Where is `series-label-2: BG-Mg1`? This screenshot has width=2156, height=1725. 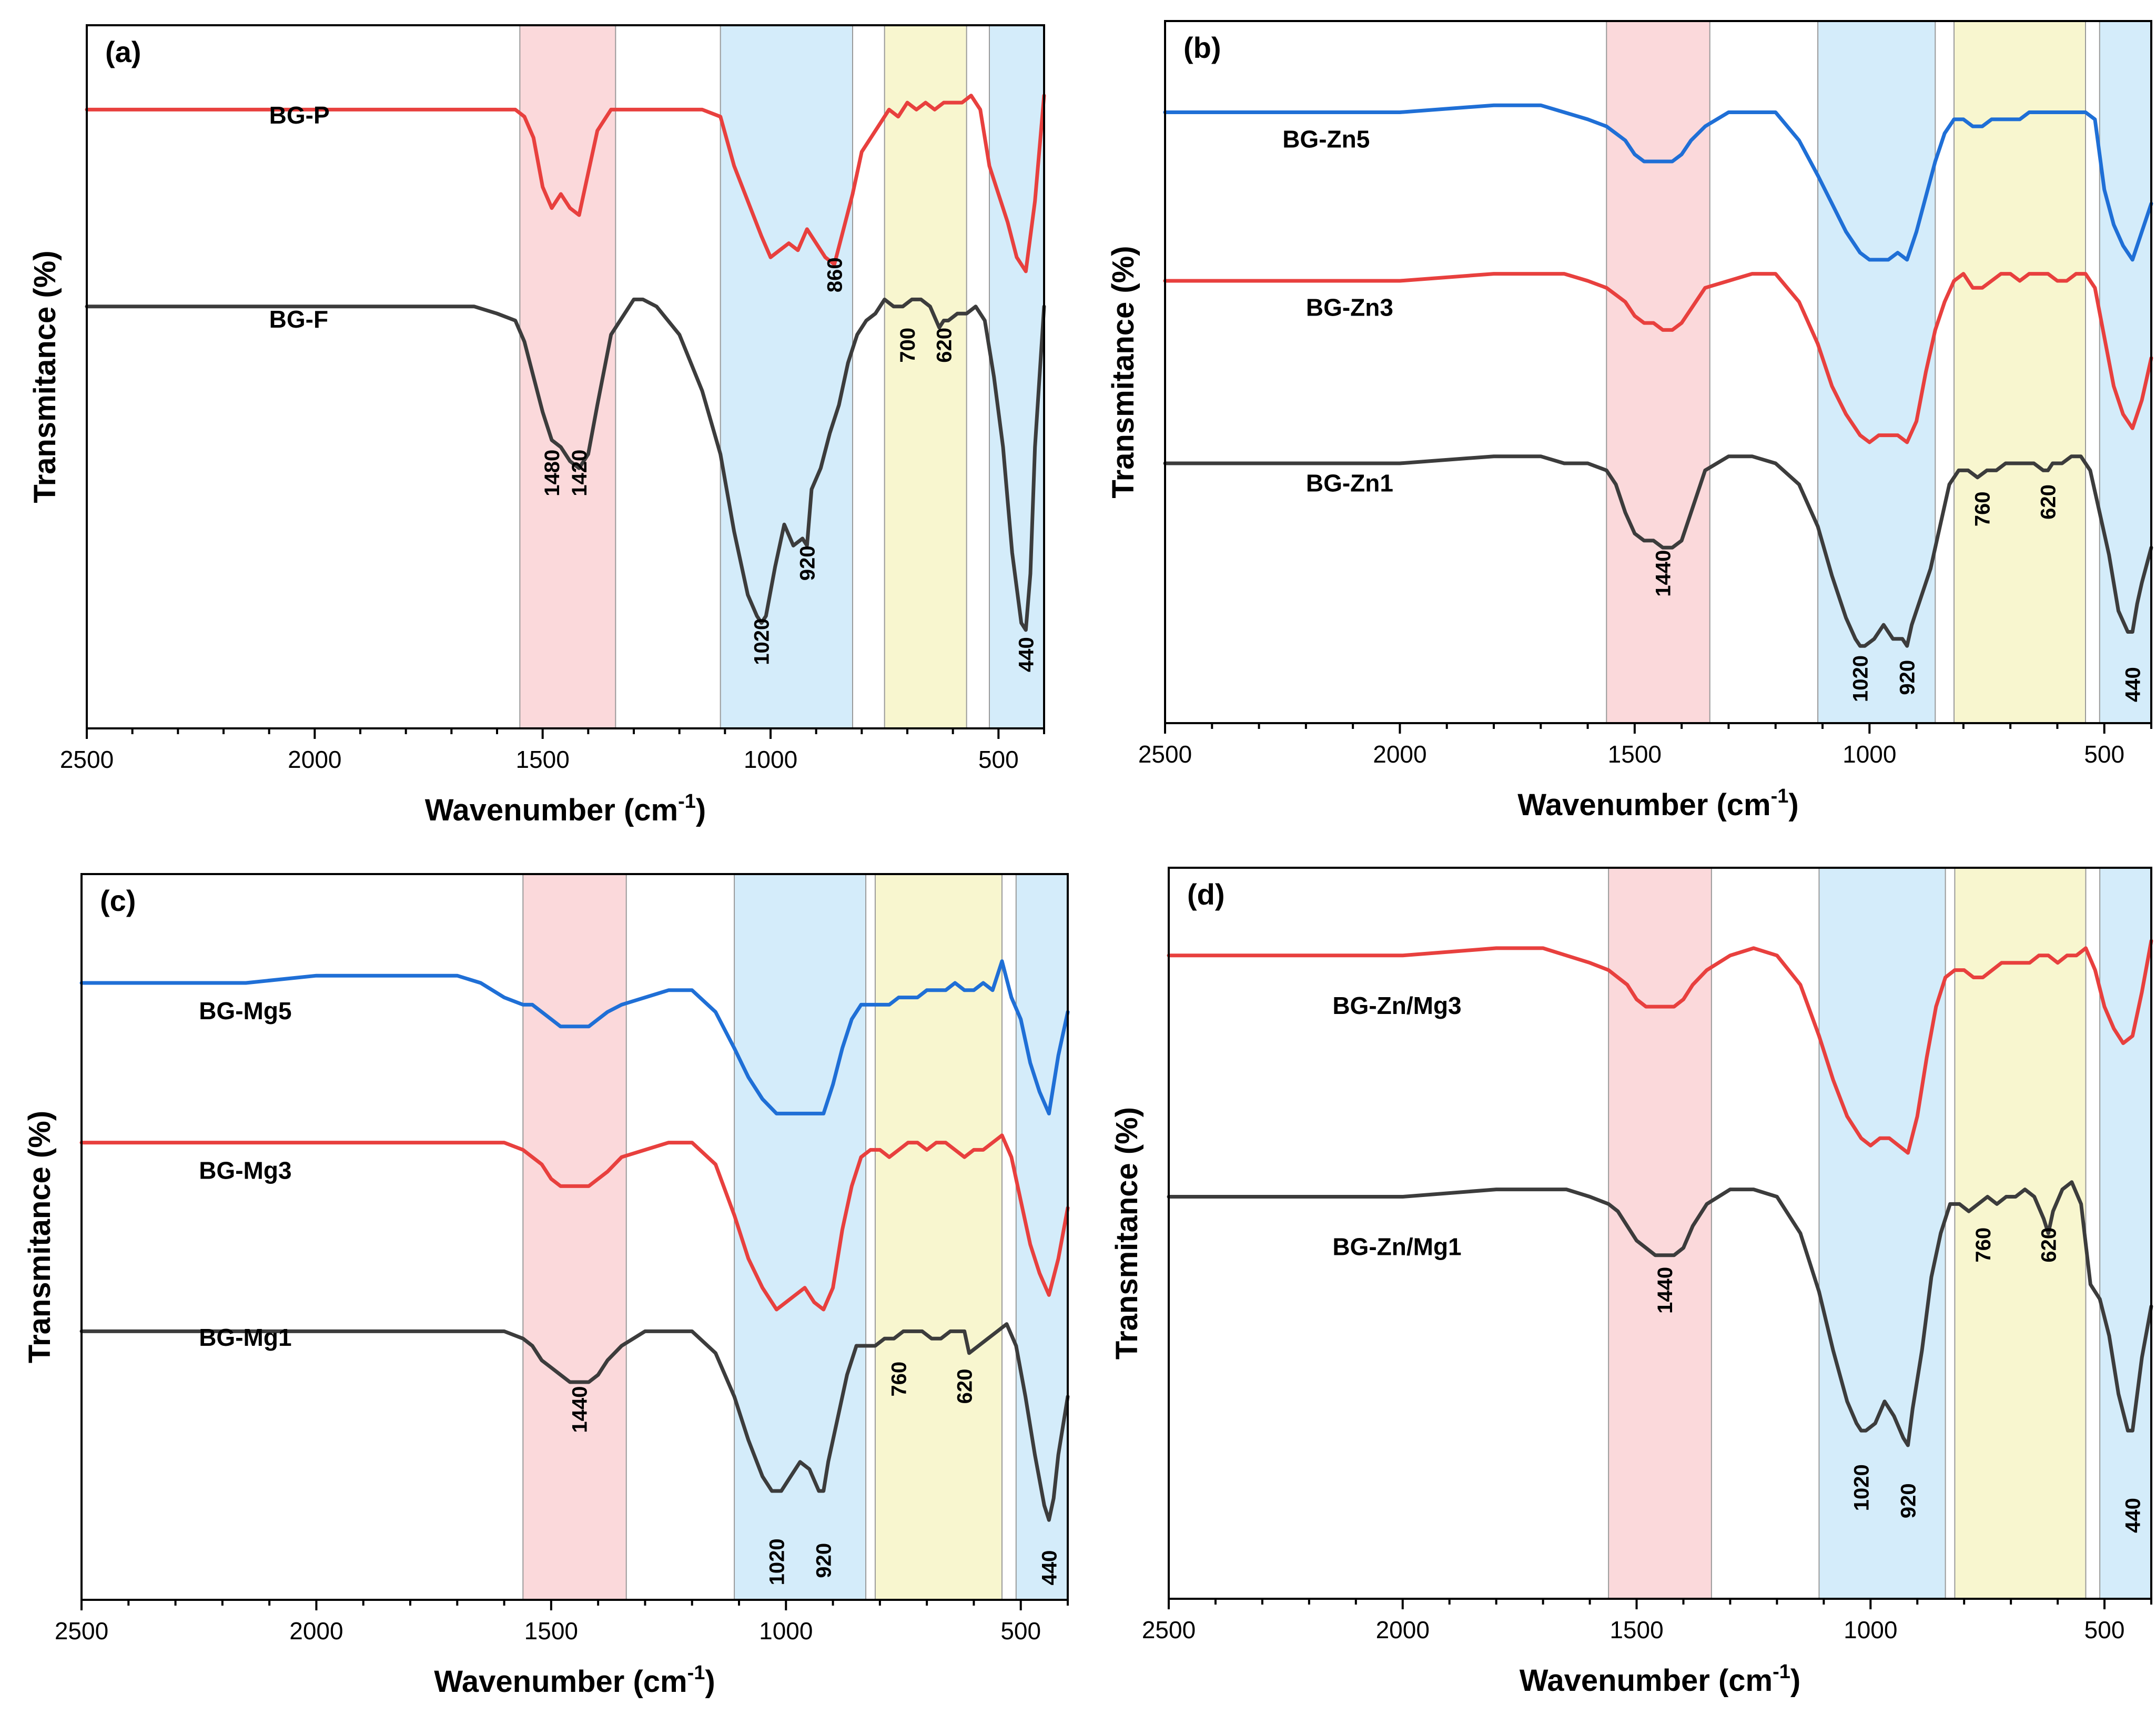 series-label-2: BG-Mg1 is located at coordinates (245, 1337).